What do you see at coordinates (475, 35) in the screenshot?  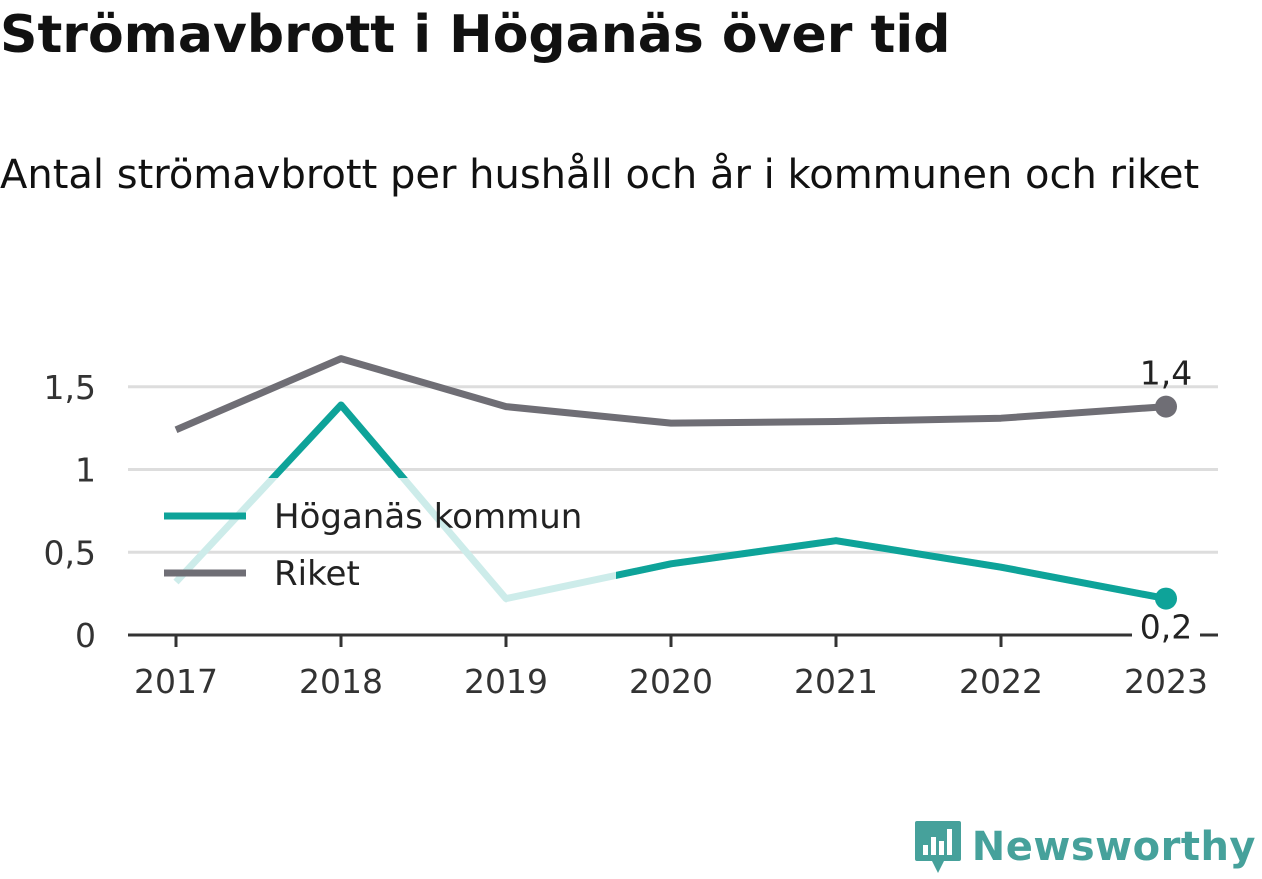 I see `chart-title: Strömavbrott i Höganäs över tid` at bounding box center [475, 35].